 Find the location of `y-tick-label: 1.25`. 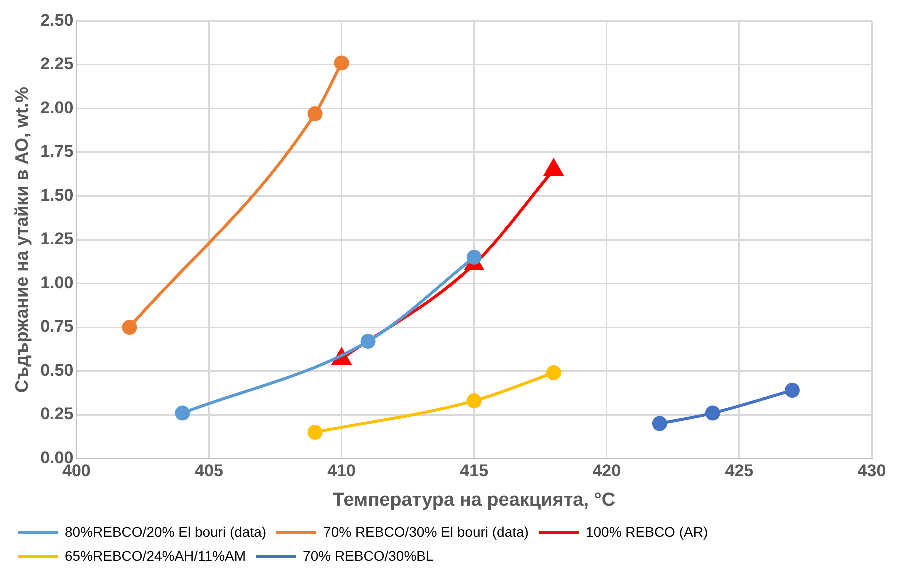

y-tick-label: 1.25 is located at coordinates (57, 239).